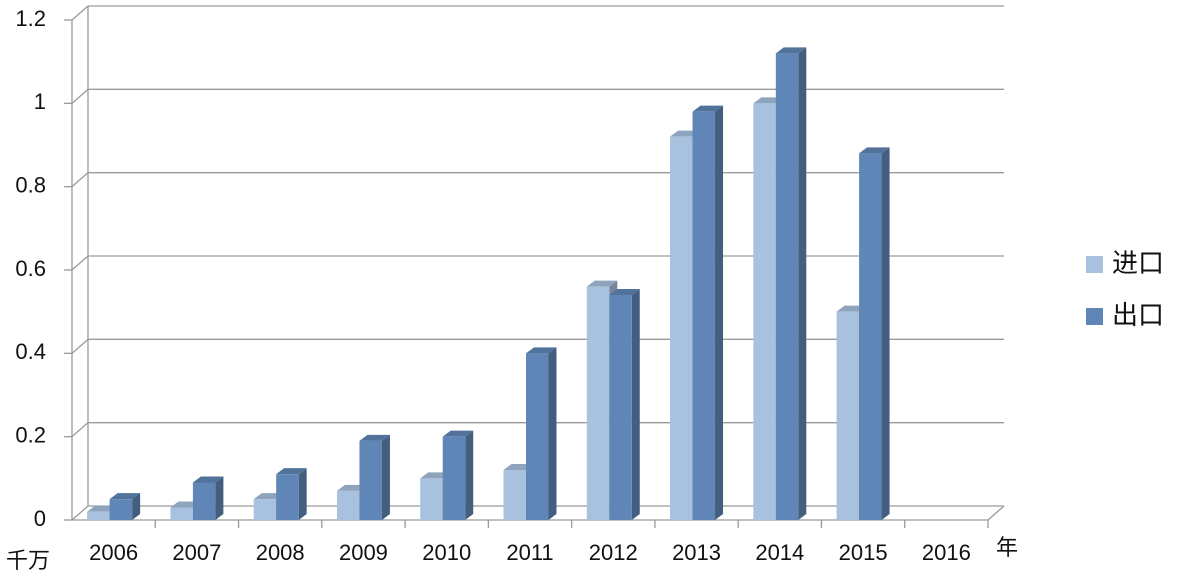  Describe the element at coordinates (779, 552) in the screenshot. I see `x-tick-label: 2014` at that location.